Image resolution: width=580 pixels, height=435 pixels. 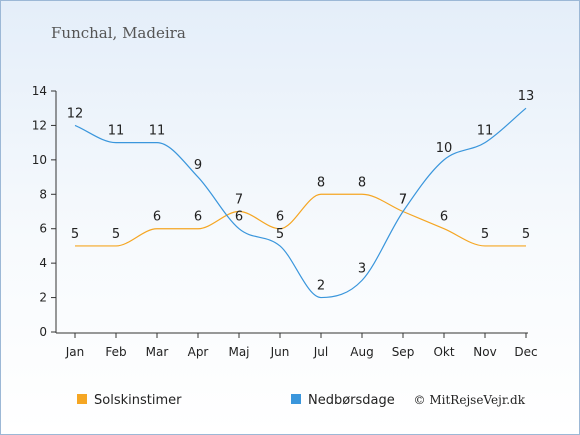 I want to click on data-label: 2, so click(x=321, y=286).